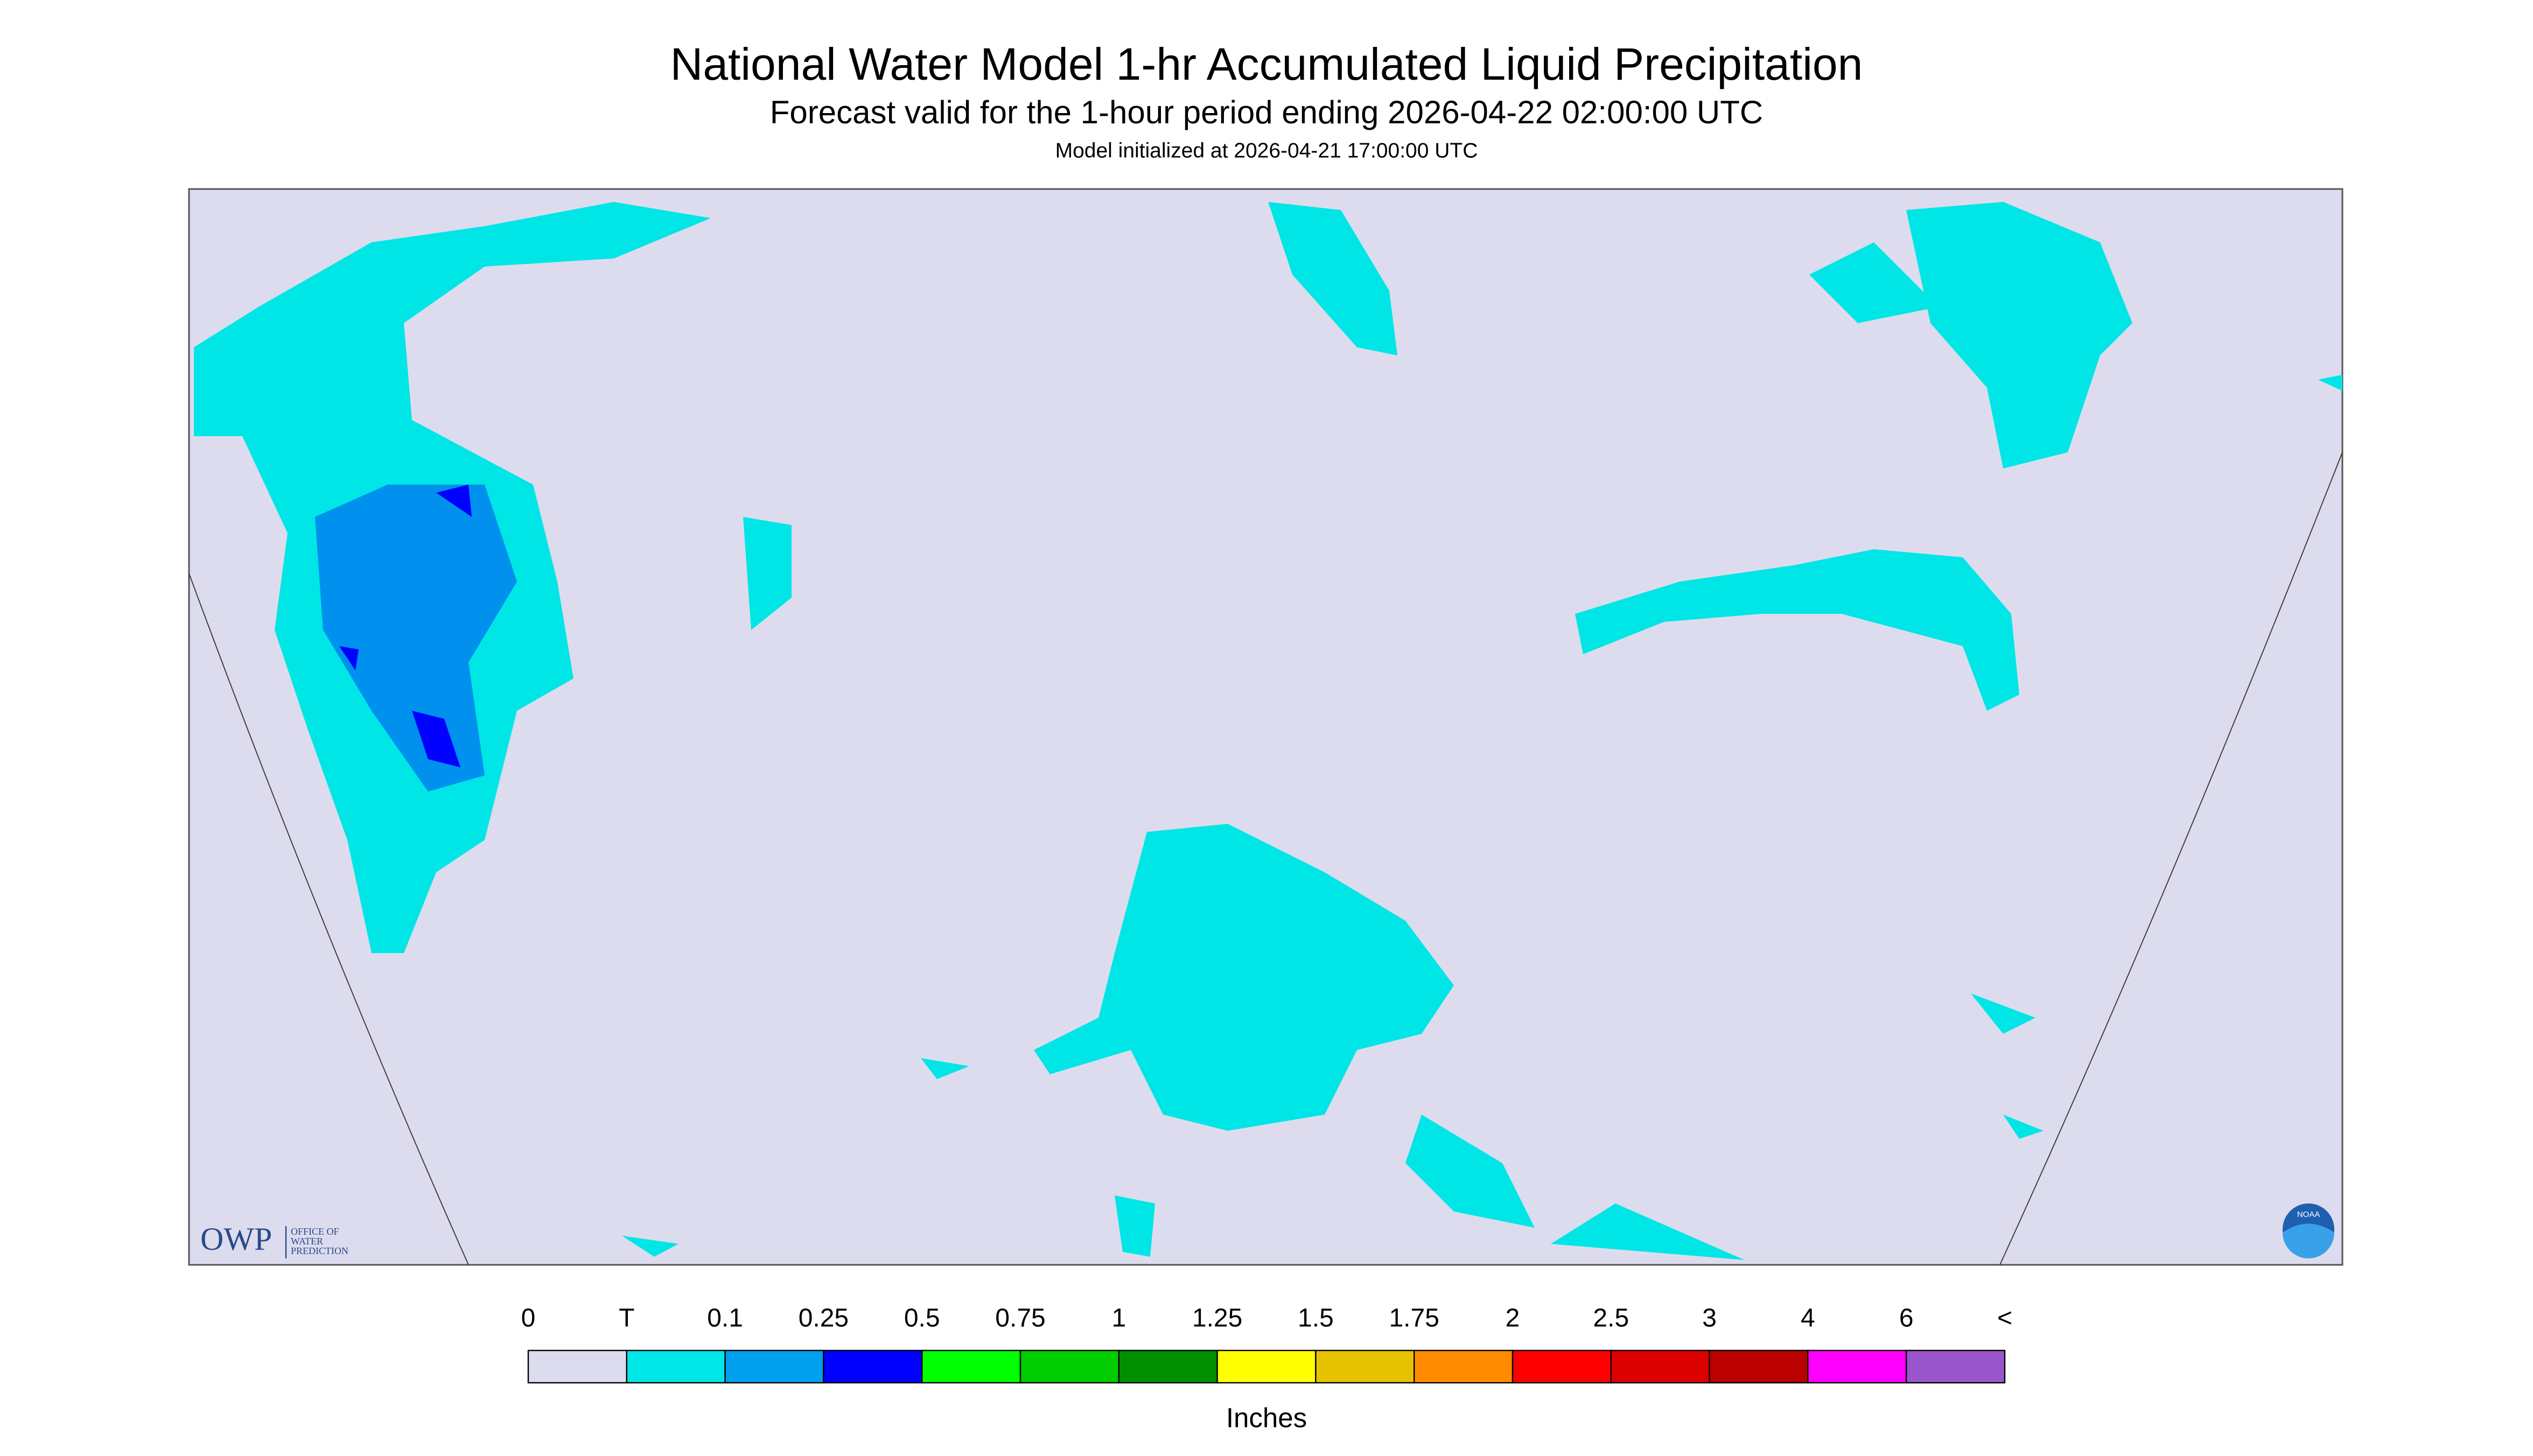  What do you see at coordinates (319, 1250) in the screenshot?
I see `owp-line: PREDICTION` at bounding box center [319, 1250].